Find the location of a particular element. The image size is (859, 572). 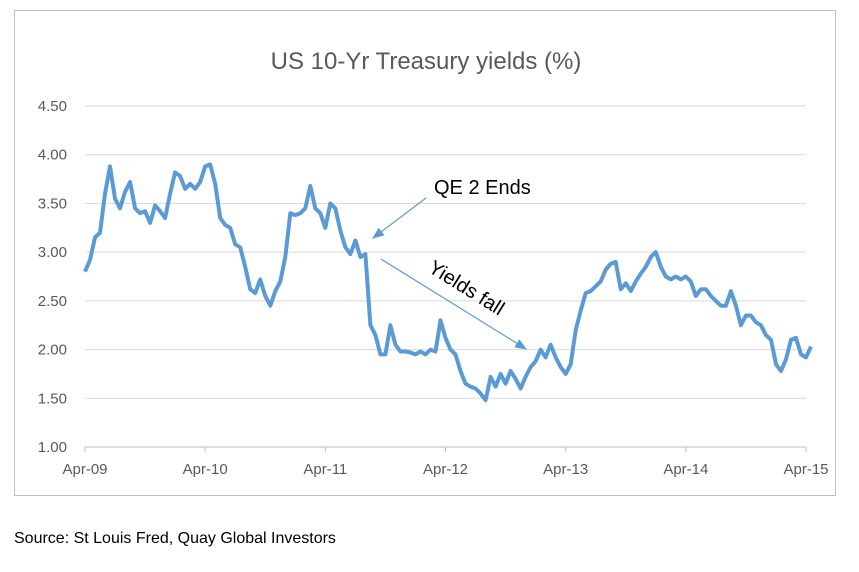

y-tick-label: 2.00 is located at coordinates (52, 350).